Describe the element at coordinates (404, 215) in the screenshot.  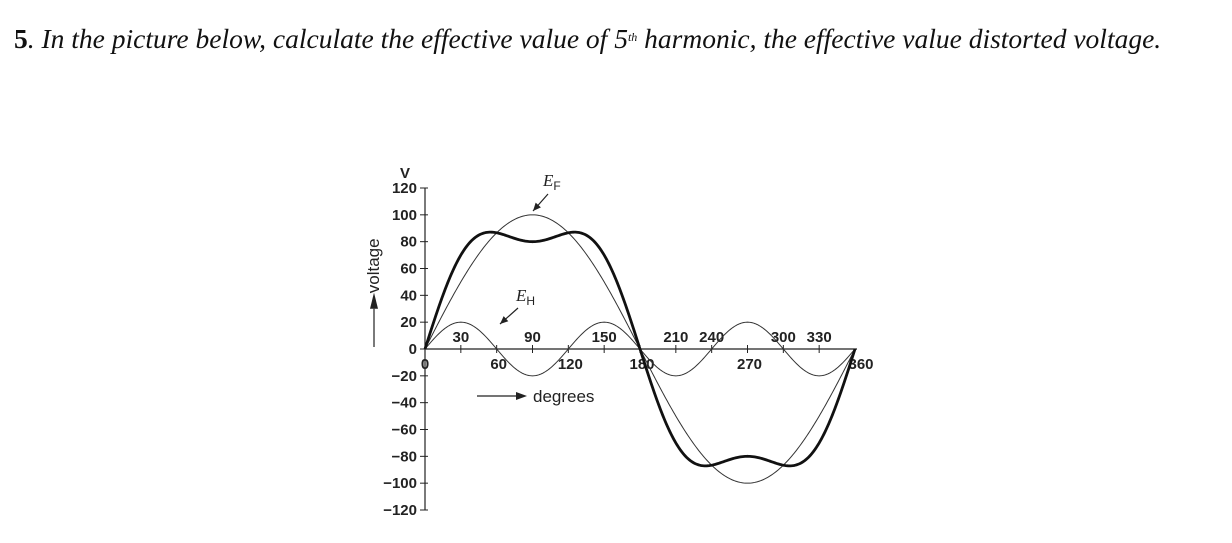
I see `y-tick-label: 100` at that location.